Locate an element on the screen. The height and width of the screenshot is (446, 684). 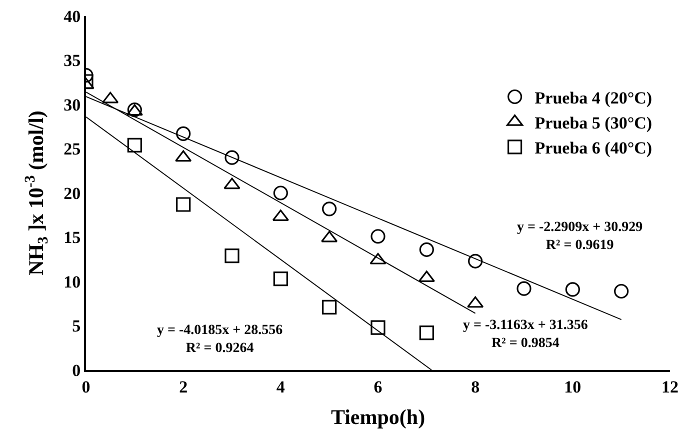
annotation: y = -3.1163x + 31.356 R² = 0.9854 is located at coordinates (525, 335).